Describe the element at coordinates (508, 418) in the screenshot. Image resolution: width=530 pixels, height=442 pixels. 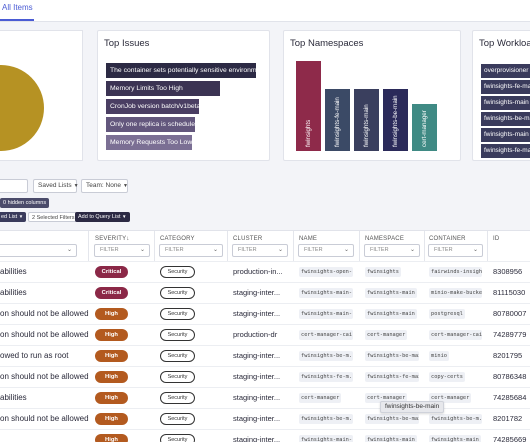
I see `id-cell: 8201782` at that location.